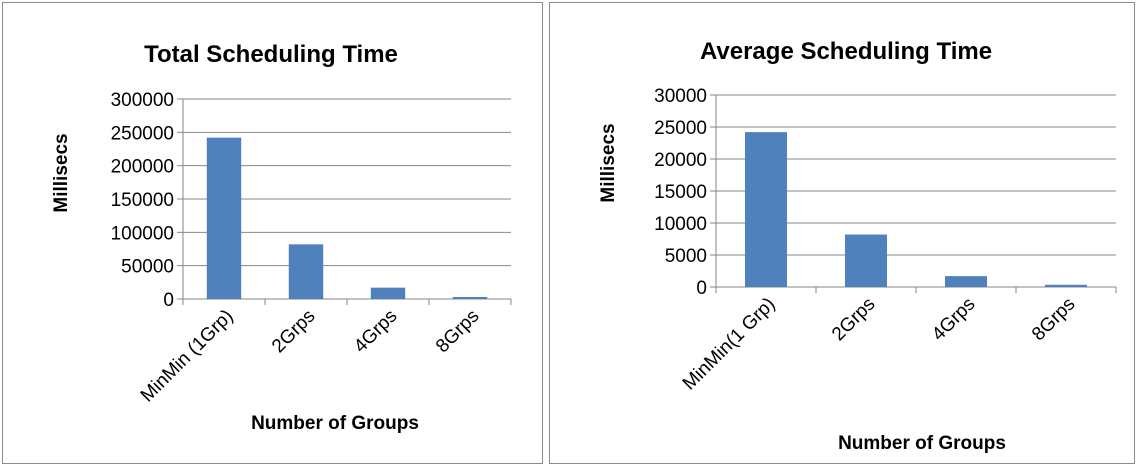 Image resolution: width=1139 pixels, height=468 pixels. What do you see at coordinates (187, 356) in the screenshot?
I see `x-category-label: MinMin (1Grp)` at bounding box center [187, 356].